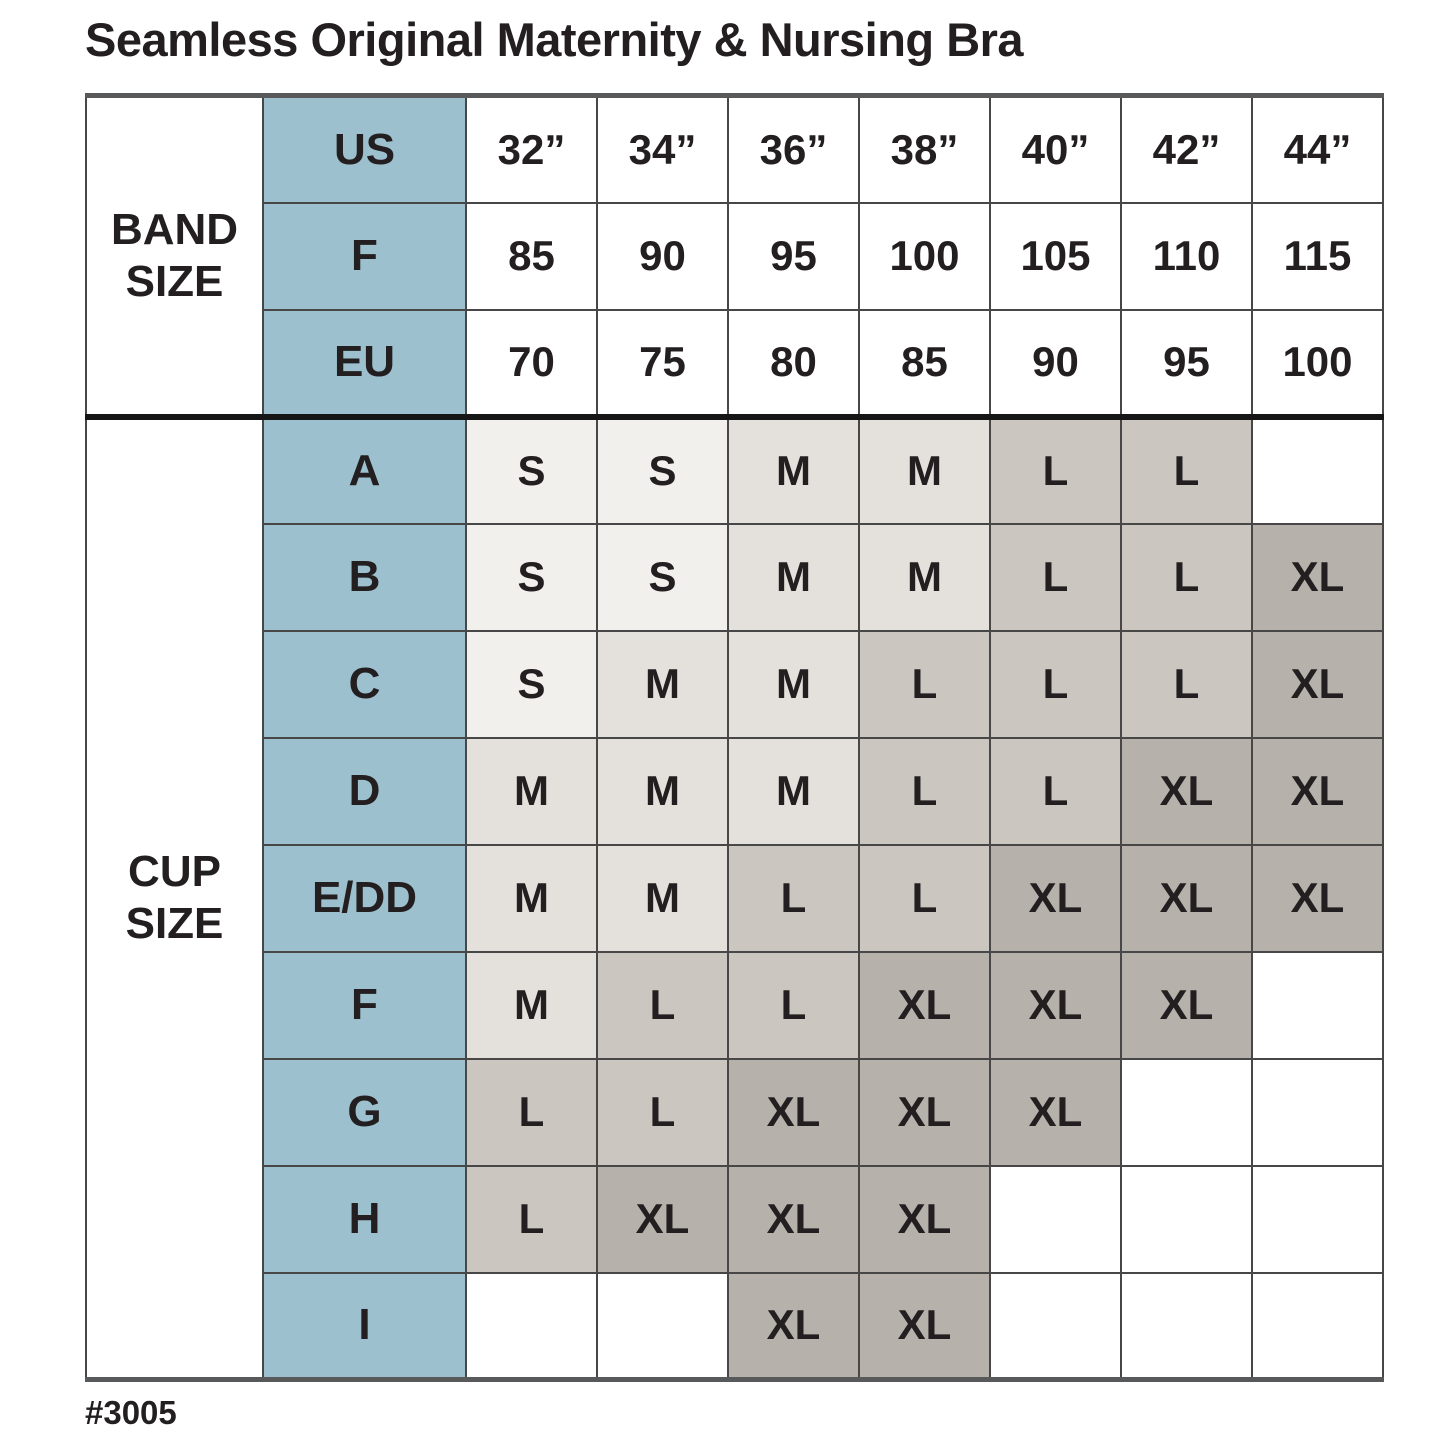 This screenshot has width=1445, height=1445. I want to click on band-measure-cell: 110, so click(1186, 256).